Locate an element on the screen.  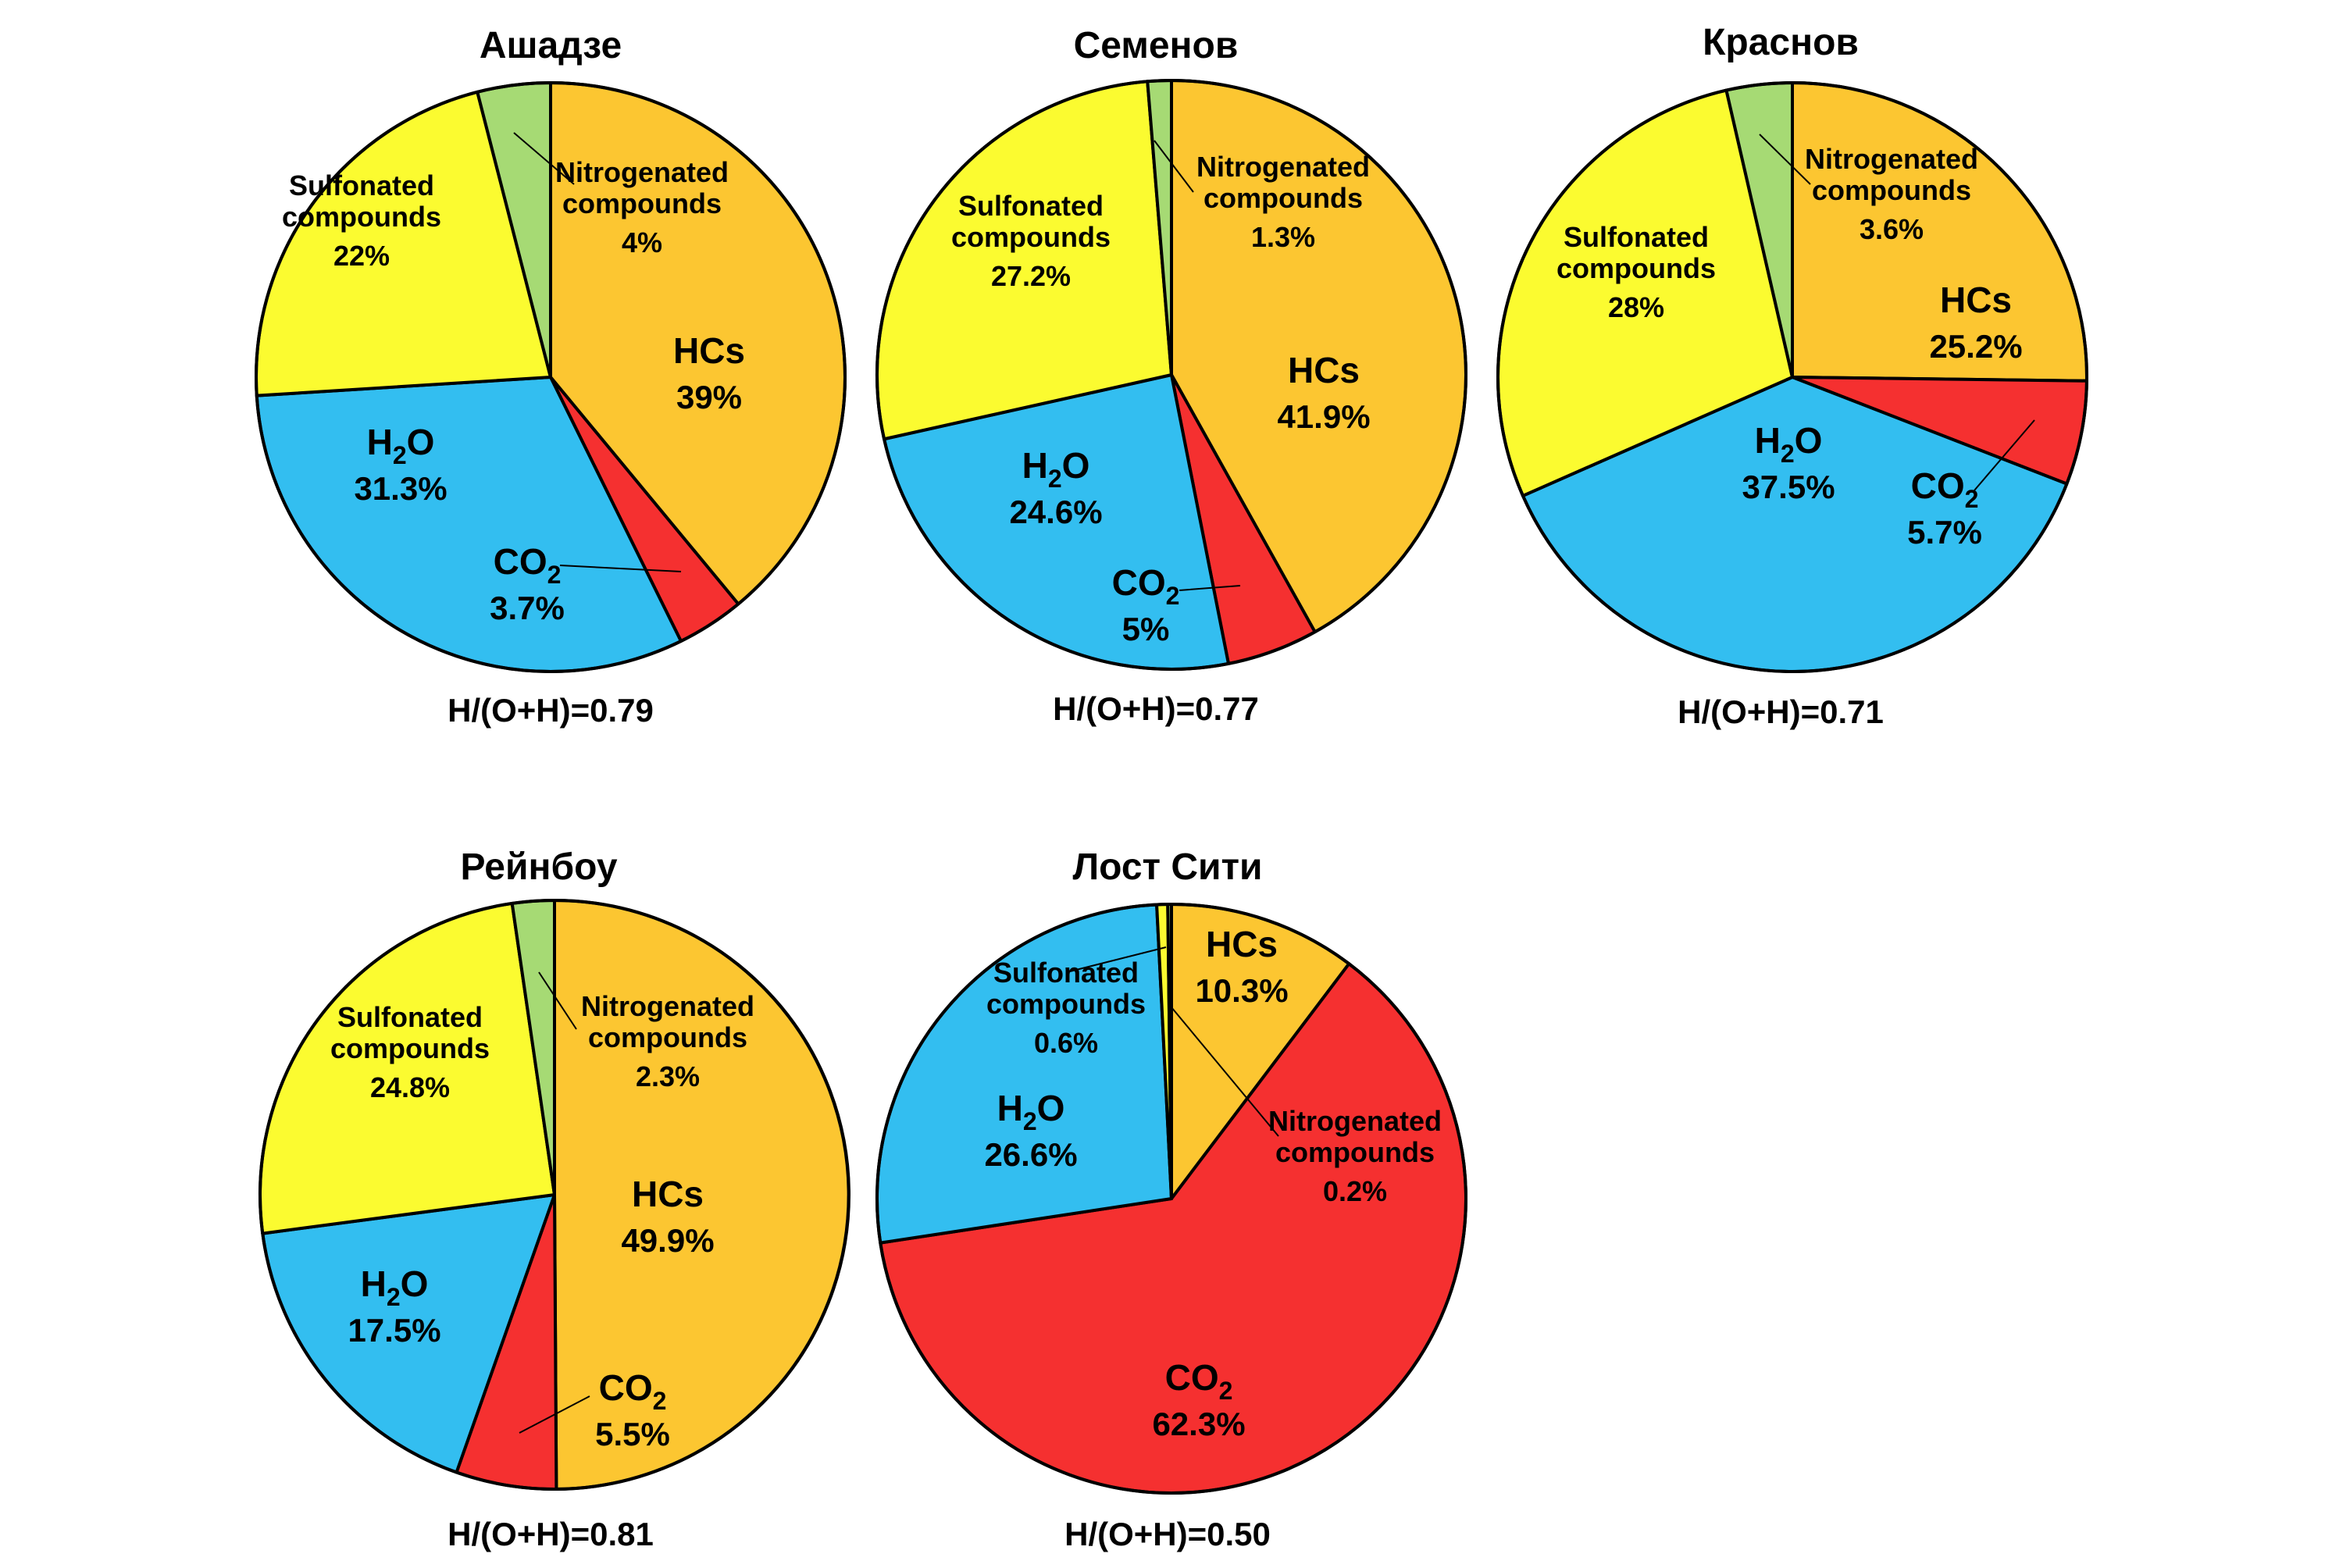
slice-label: HCs 39% is located at coordinates (709, 372).